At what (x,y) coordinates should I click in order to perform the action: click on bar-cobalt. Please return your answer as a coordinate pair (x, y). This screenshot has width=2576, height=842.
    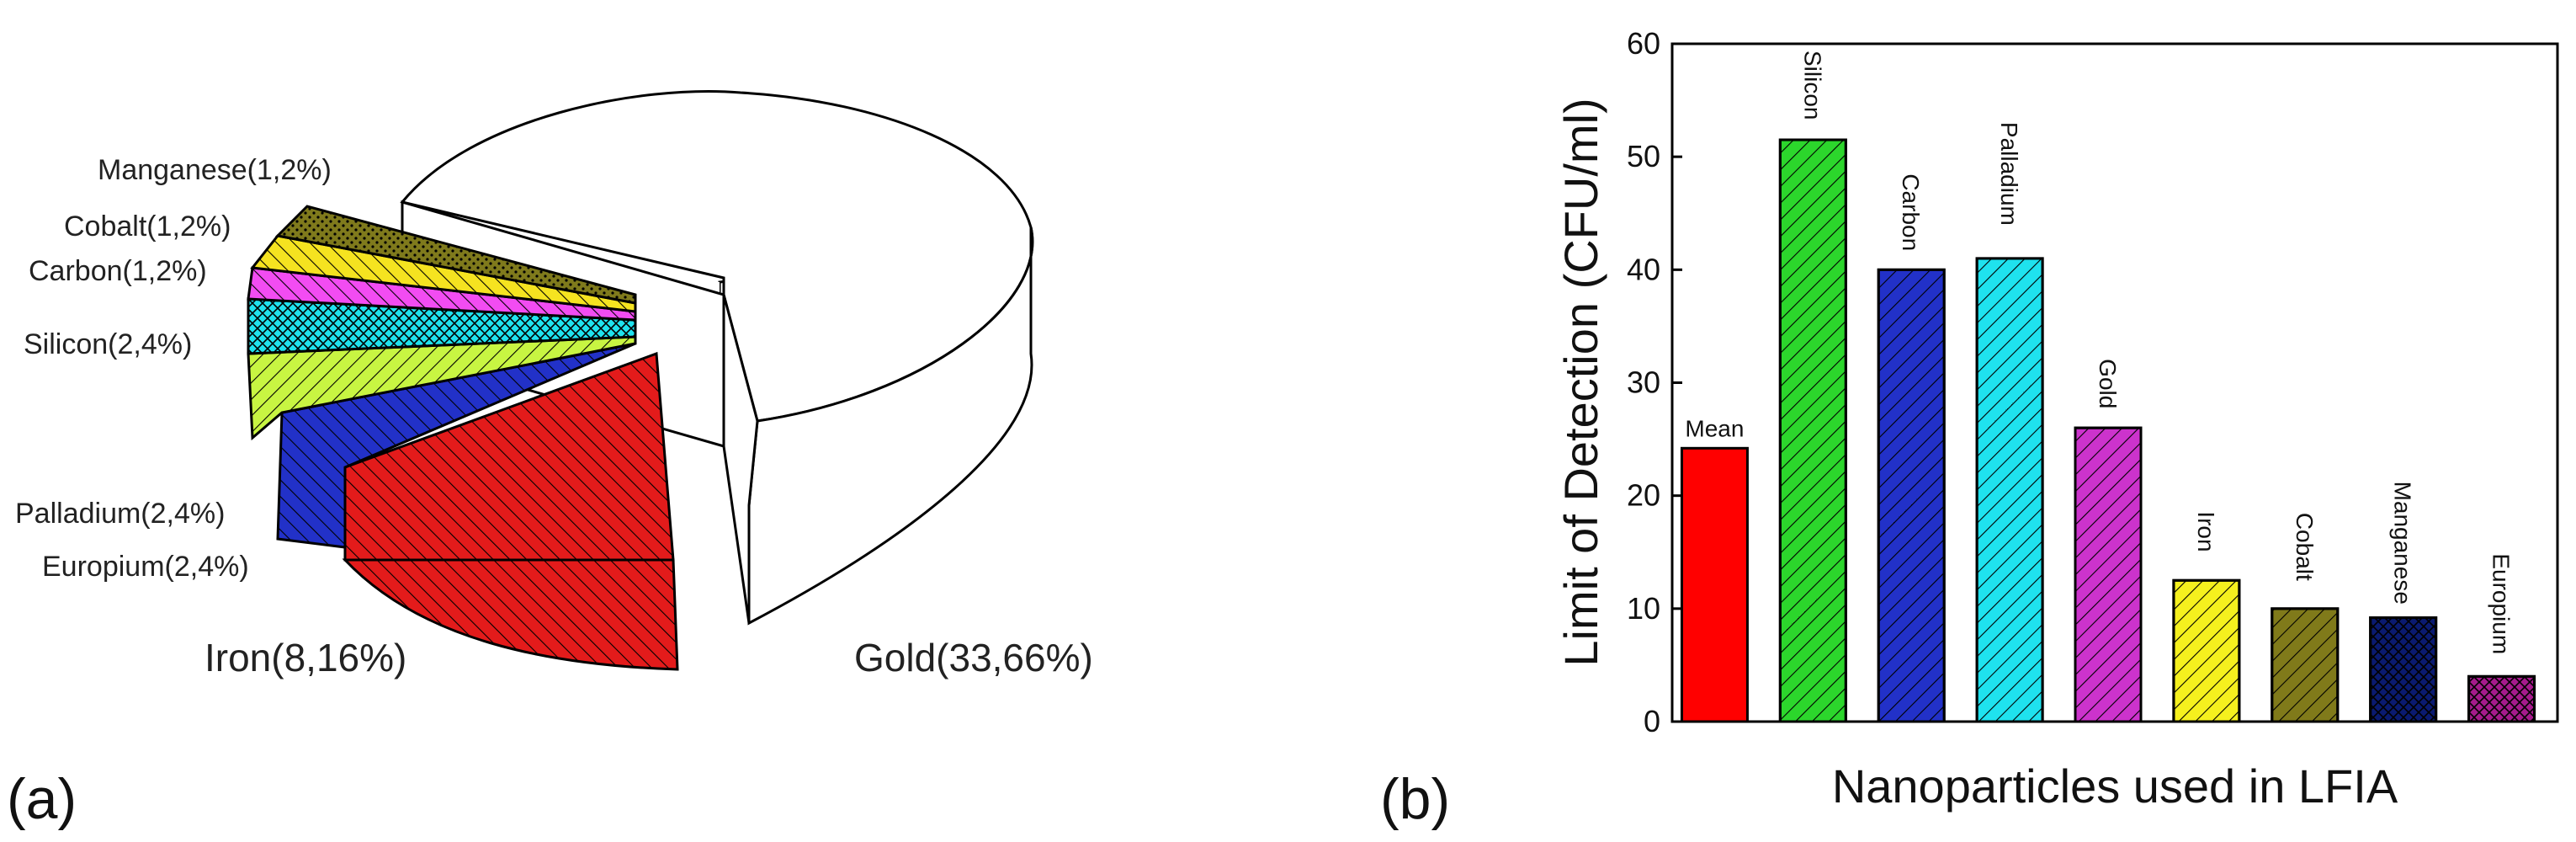
    Looking at the image, I should click on (2305, 665).